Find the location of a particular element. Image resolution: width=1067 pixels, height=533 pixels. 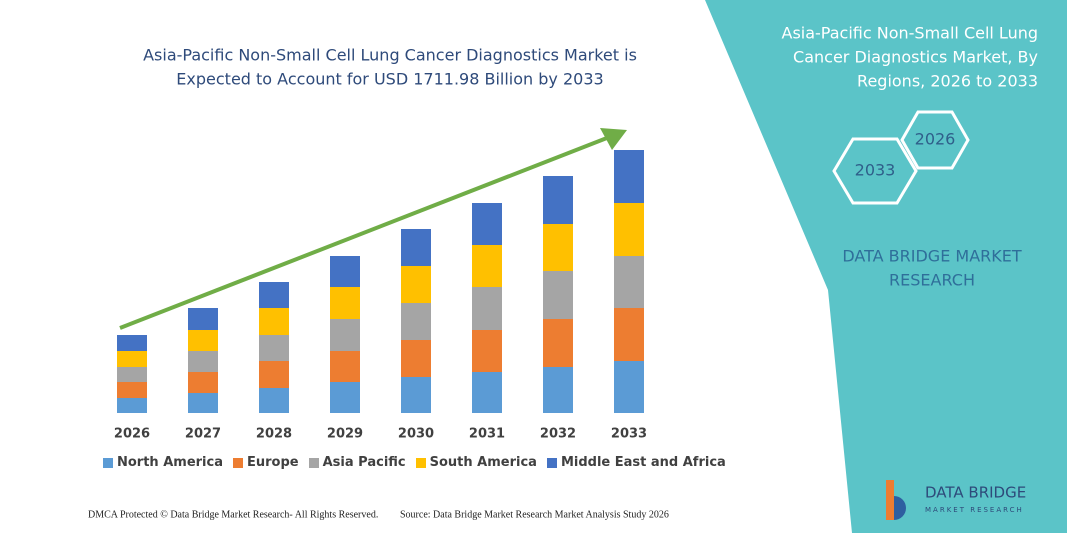

hex-label: 2033 is located at coordinates (875, 170).